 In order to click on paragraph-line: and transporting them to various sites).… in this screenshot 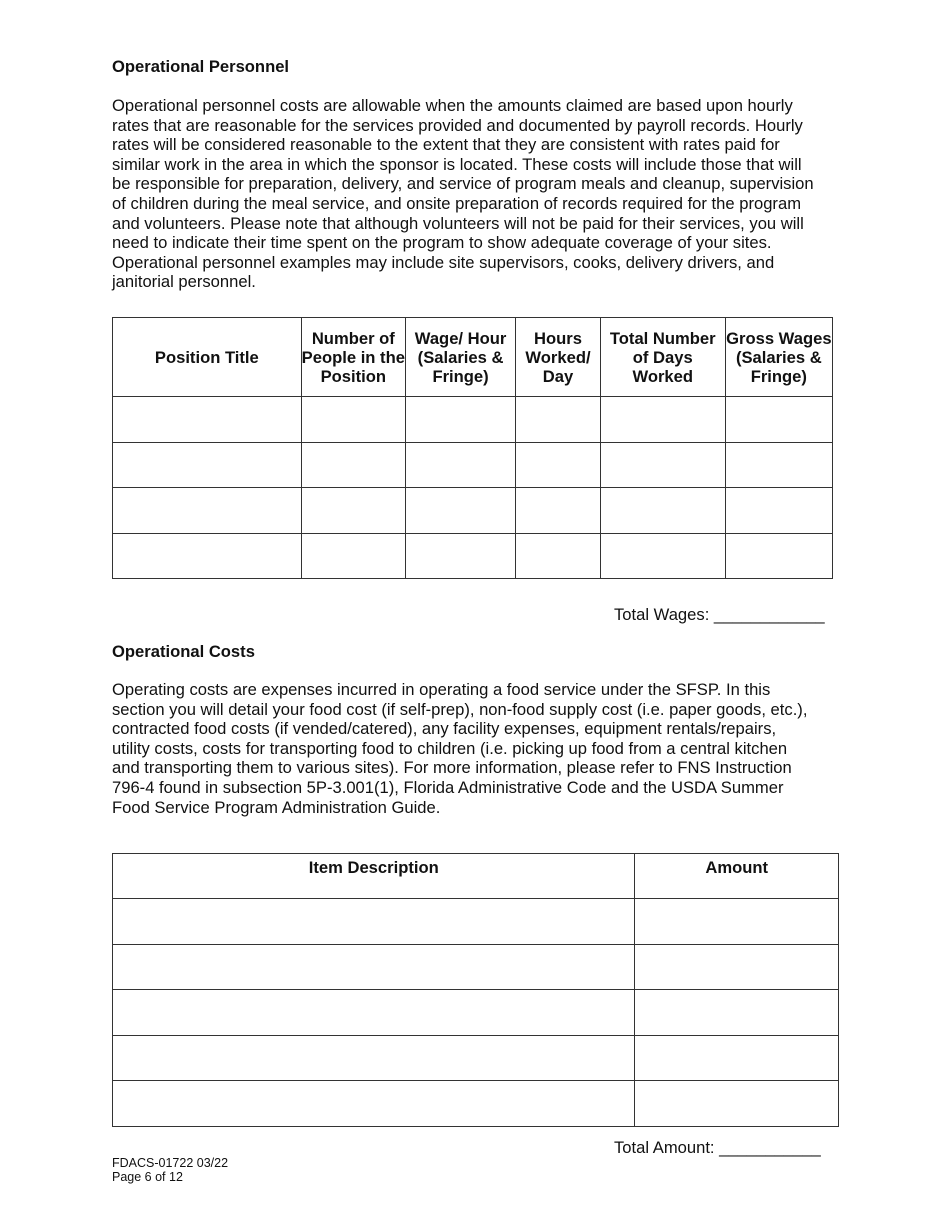, I will do `click(452, 768)`.